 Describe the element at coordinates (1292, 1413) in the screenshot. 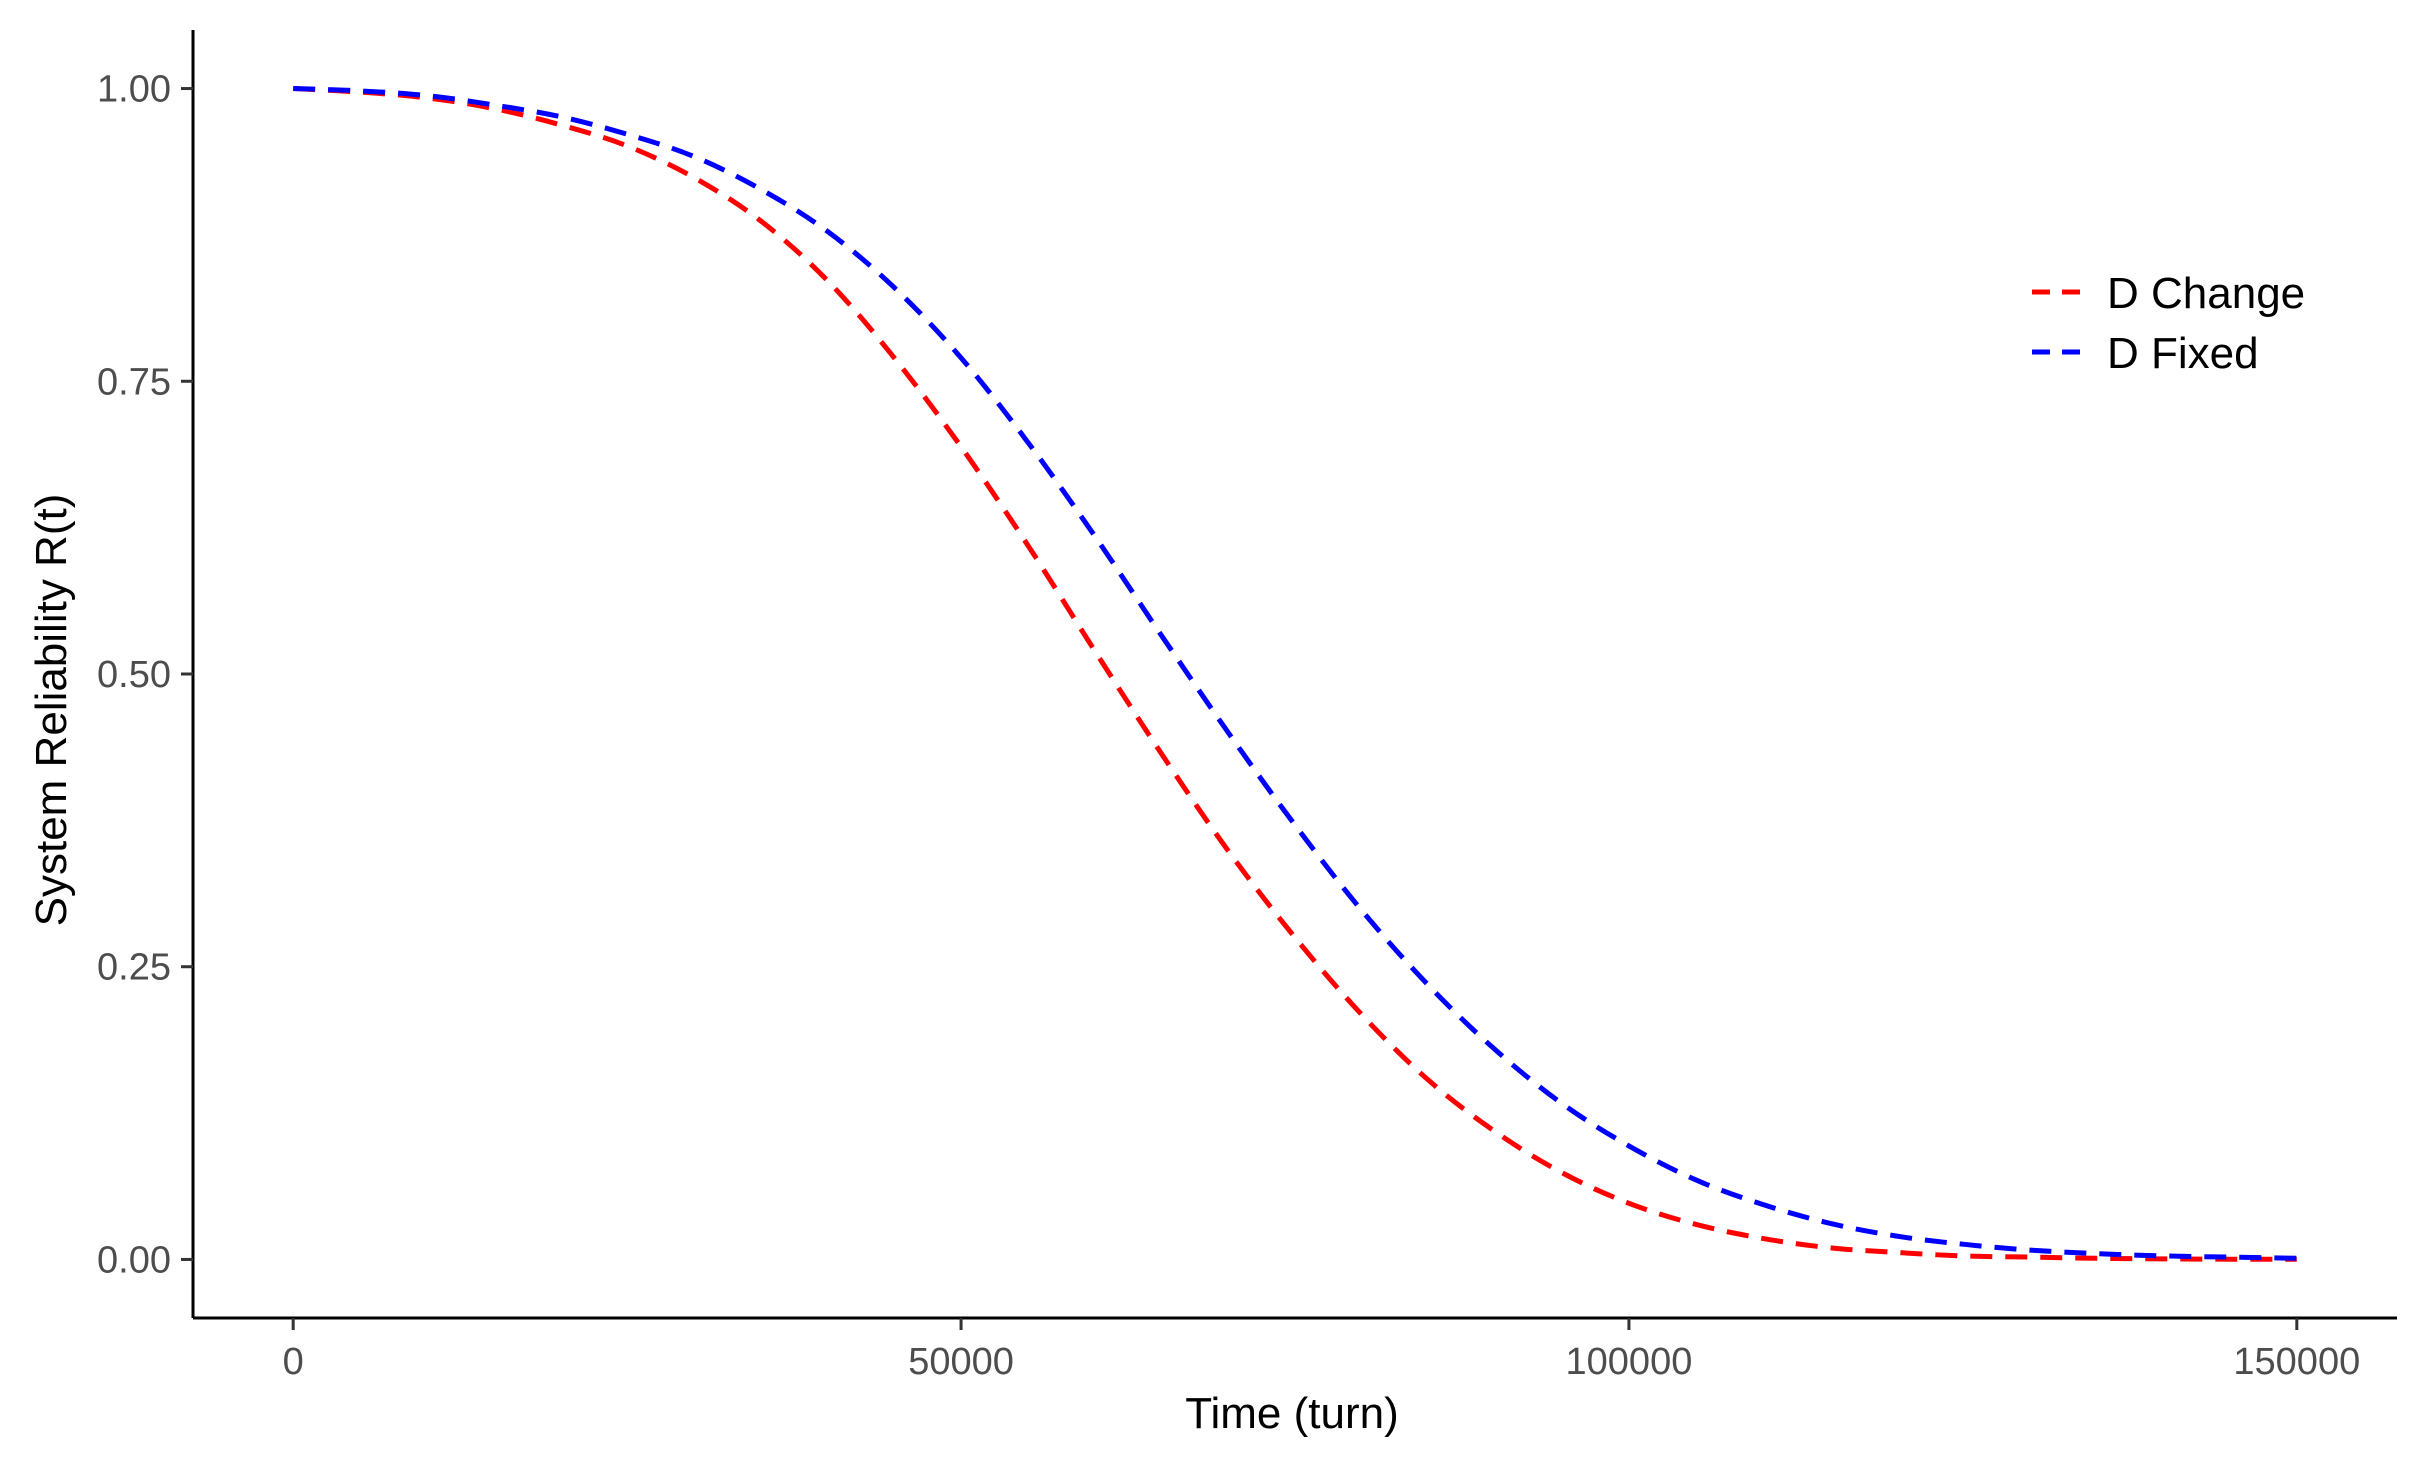

I see `x-axis-title: Time (turn)` at that location.